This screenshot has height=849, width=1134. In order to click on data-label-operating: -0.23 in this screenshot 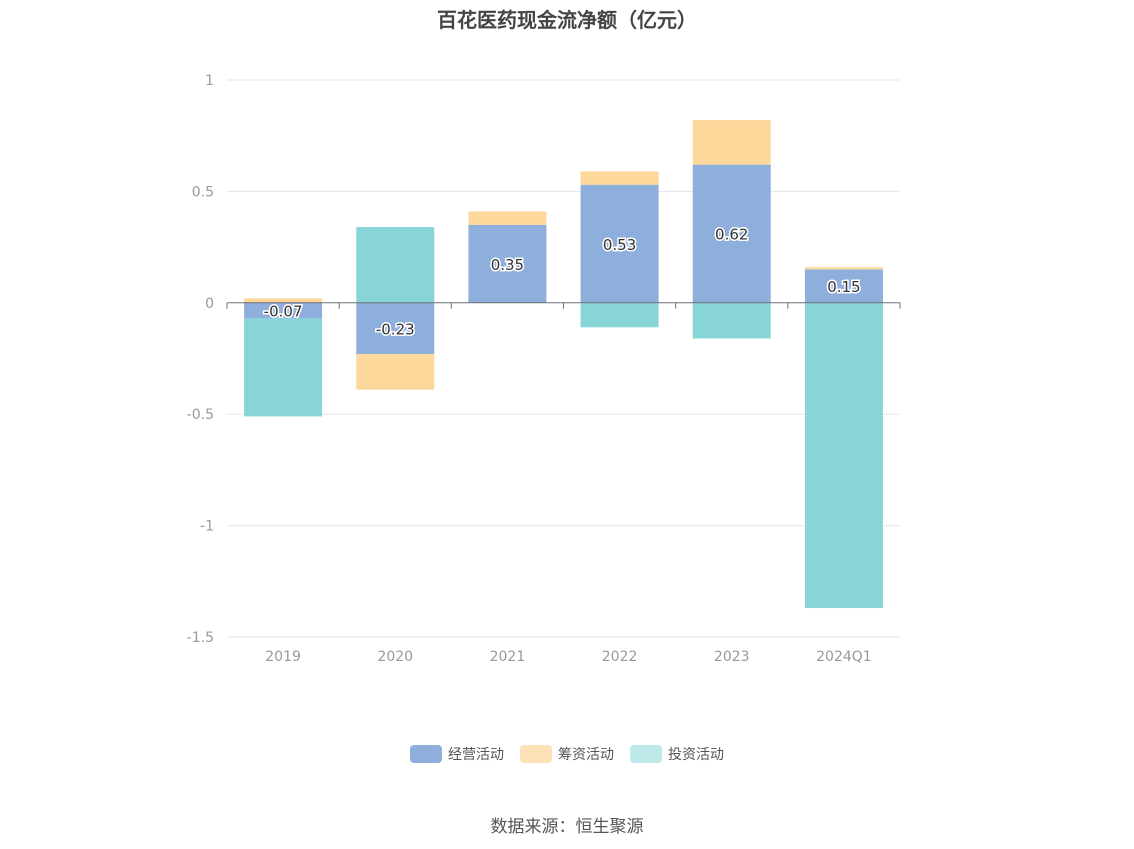, I will do `click(395, 329)`.